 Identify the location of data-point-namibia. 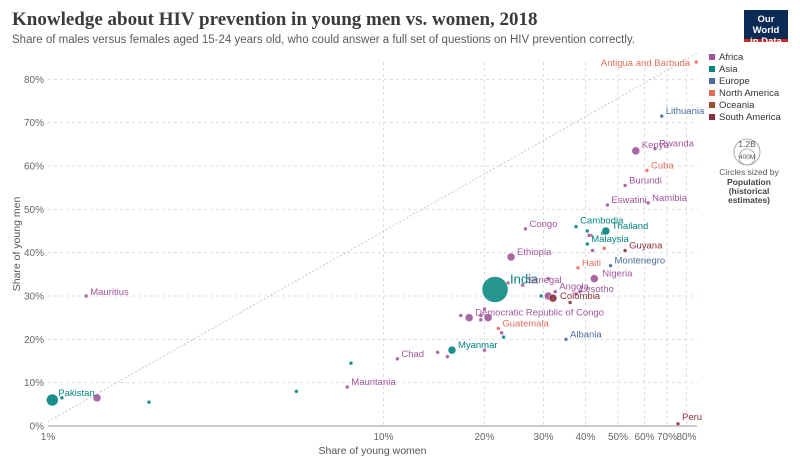
(648, 203).